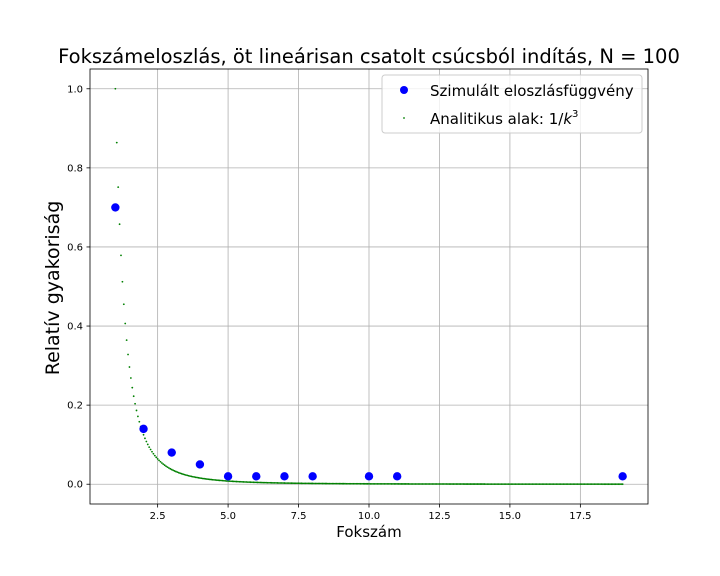  Describe the element at coordinates (299, 516) in the screenshot. I see `x-tick-label: 7.5` at that location.